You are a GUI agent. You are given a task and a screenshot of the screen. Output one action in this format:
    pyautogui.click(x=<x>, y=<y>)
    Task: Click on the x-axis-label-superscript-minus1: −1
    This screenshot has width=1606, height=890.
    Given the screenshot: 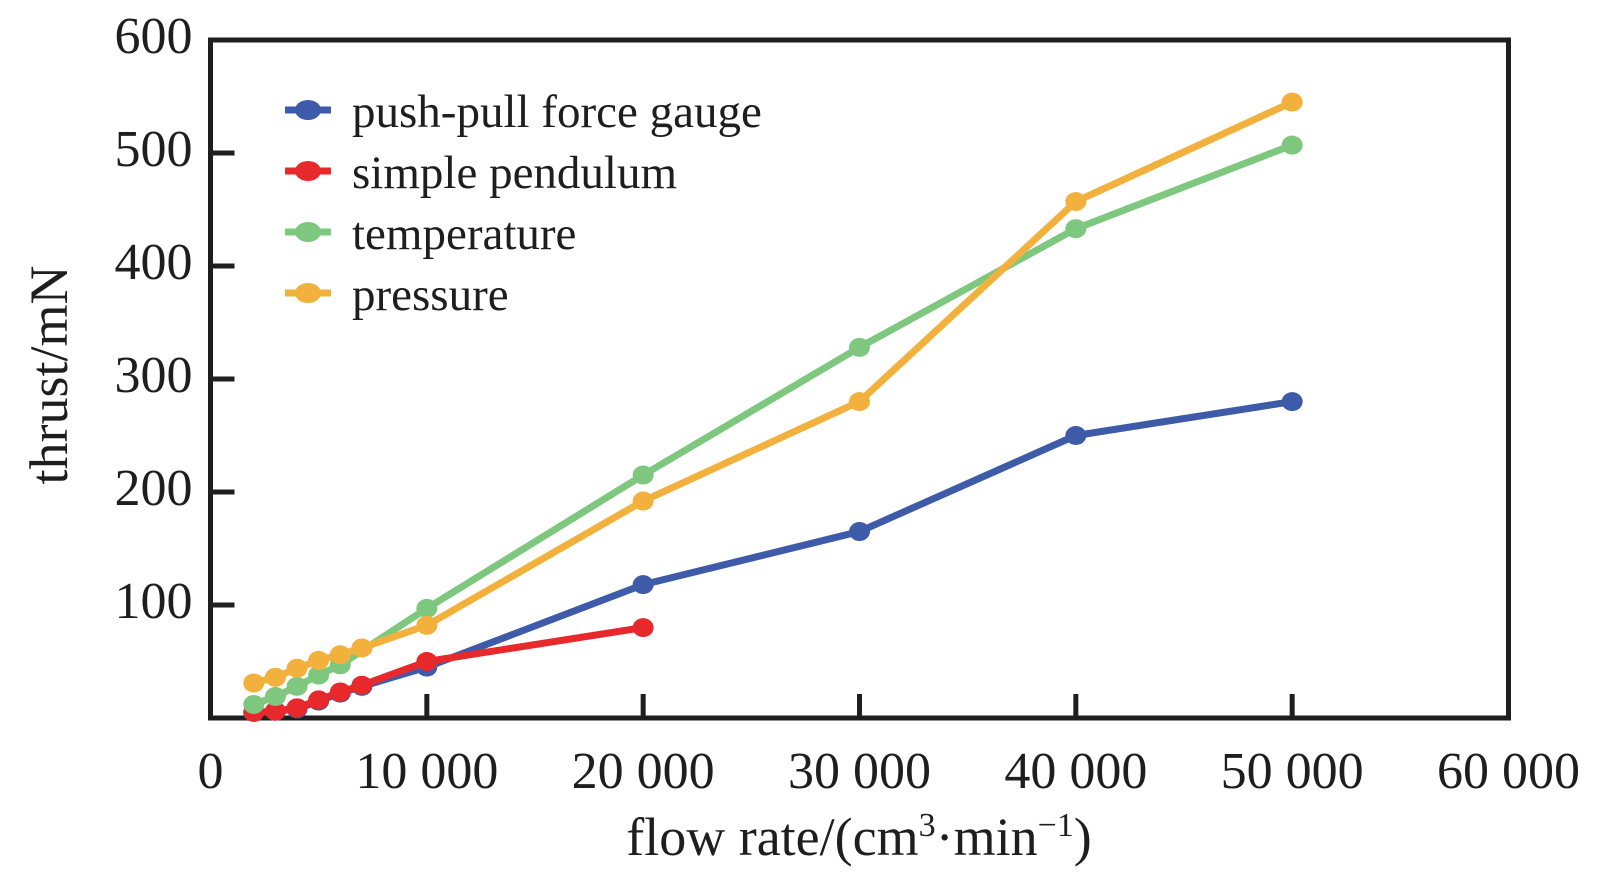 What is the action you would take?
    pyautogui.click(x=1055, y=825)
    